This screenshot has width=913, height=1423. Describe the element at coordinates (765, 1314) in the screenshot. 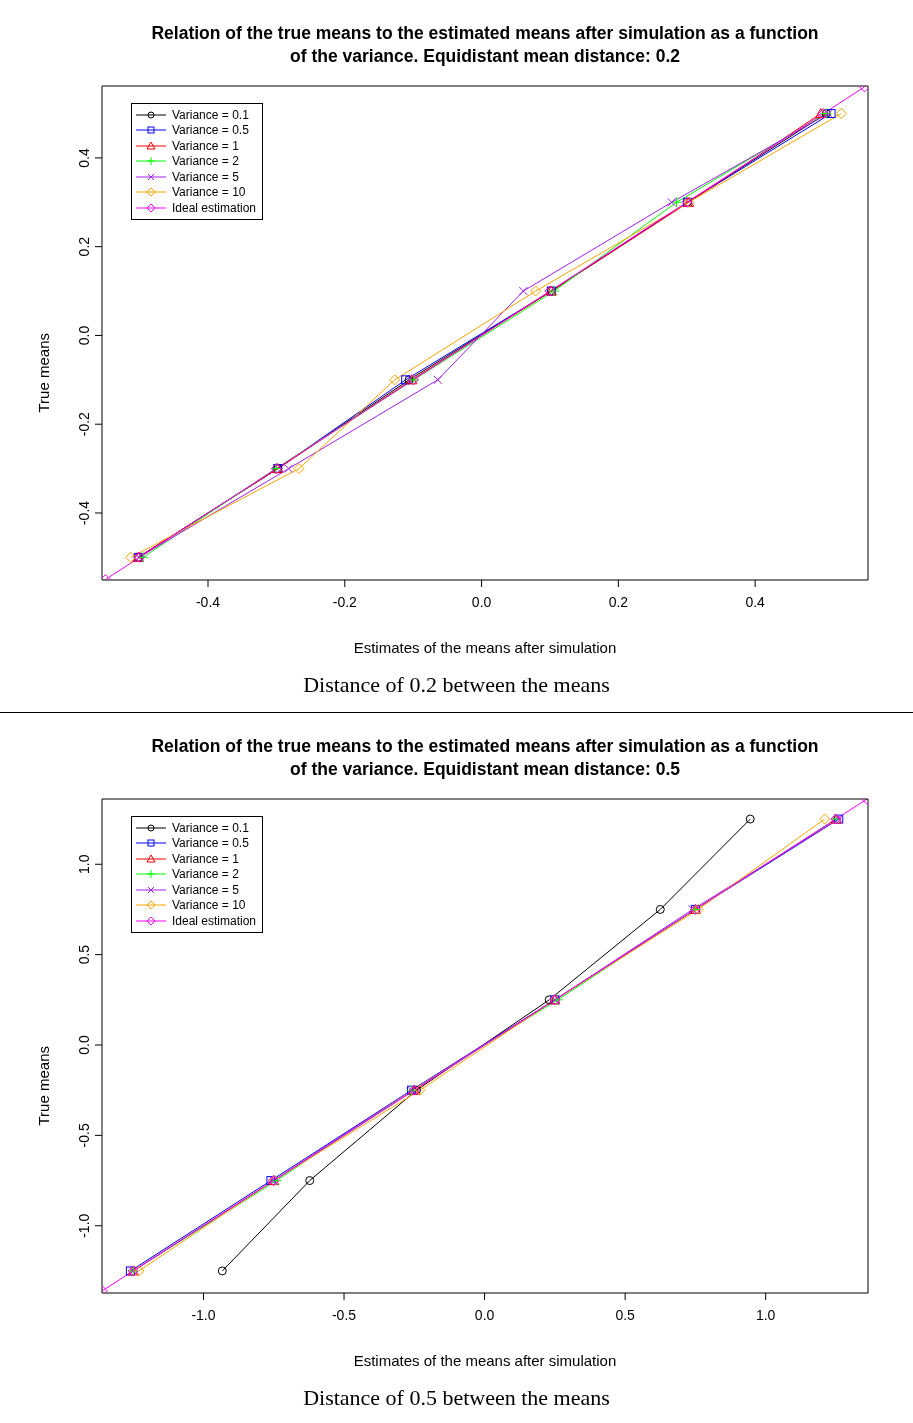

I see `x-tick-label: 1.0` at that location.